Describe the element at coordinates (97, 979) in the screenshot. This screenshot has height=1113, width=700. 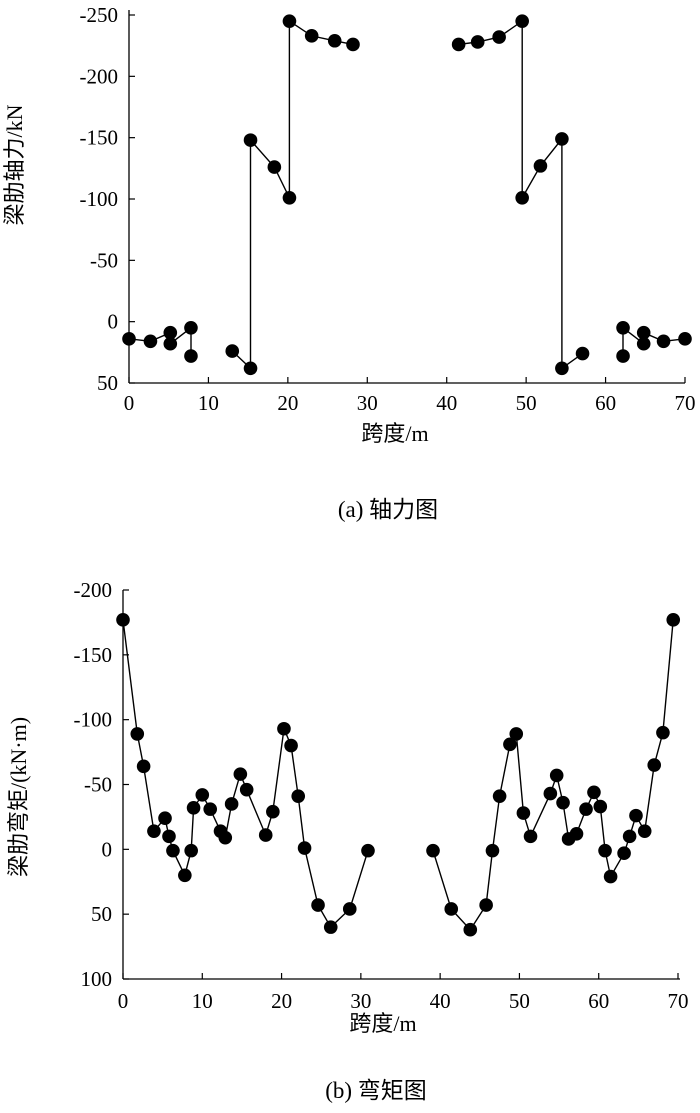
I see `y-tick-label: 100` at that location.